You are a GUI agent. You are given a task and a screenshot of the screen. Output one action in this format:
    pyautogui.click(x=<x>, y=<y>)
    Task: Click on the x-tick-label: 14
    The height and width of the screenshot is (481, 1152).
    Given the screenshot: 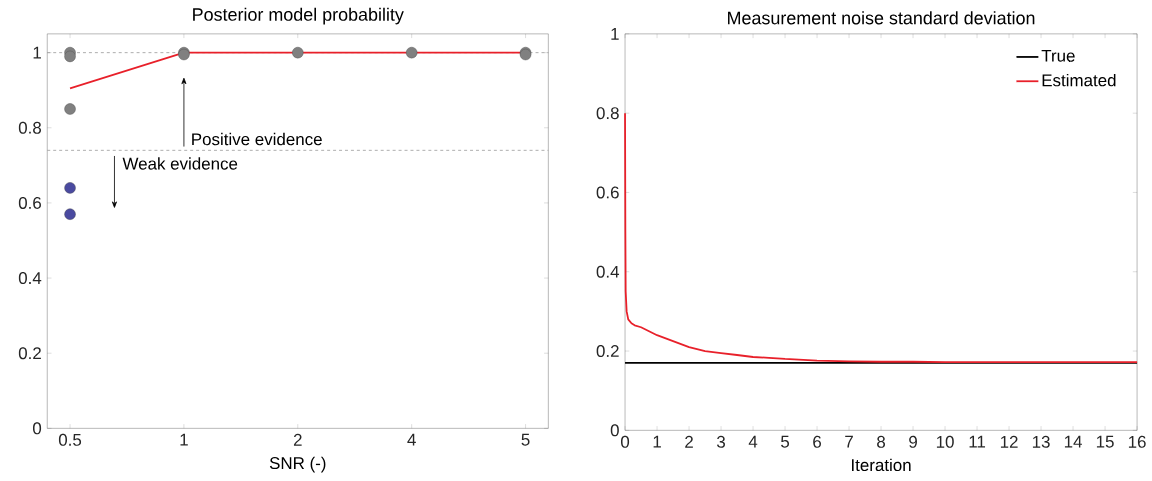 What is the action you would take?
    pyautogui.click(x=1073, y=441)
    